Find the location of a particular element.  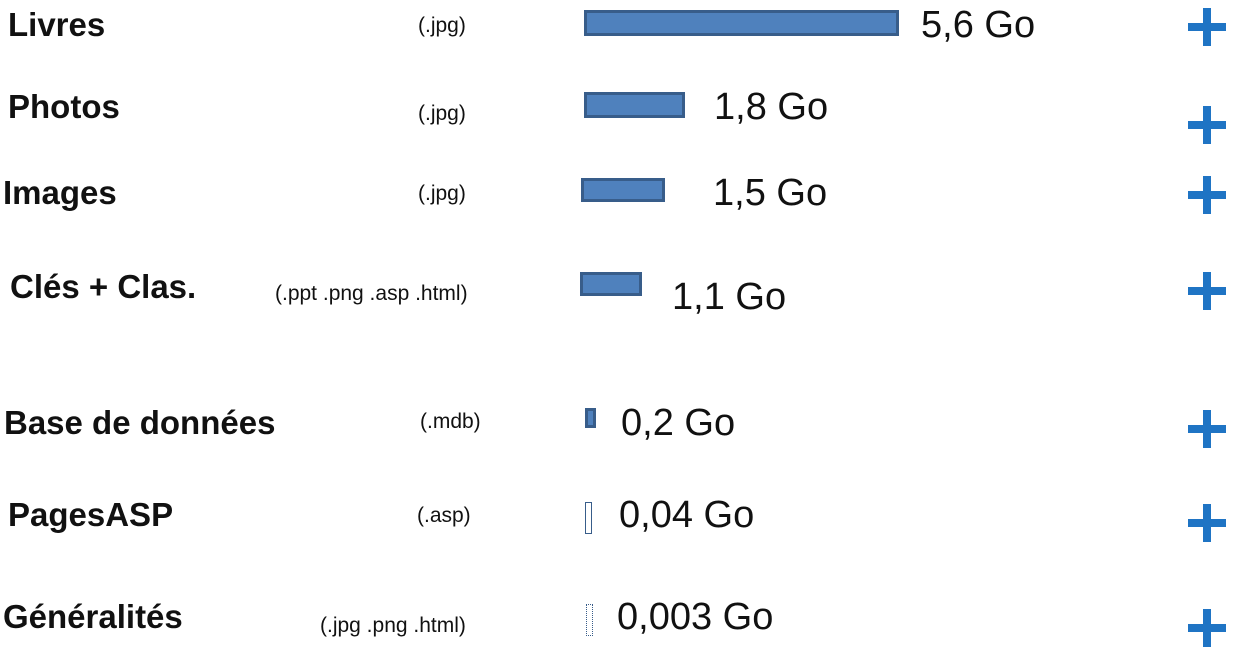

file-extensions: (.ppt .png .asp .html) is located at coordinates (371, 293).